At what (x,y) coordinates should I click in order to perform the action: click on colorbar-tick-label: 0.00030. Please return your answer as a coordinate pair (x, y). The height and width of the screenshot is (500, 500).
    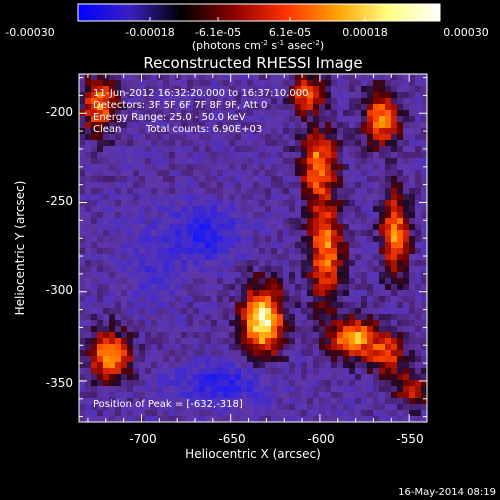
    Looking at the image, I should click on (466, 32).